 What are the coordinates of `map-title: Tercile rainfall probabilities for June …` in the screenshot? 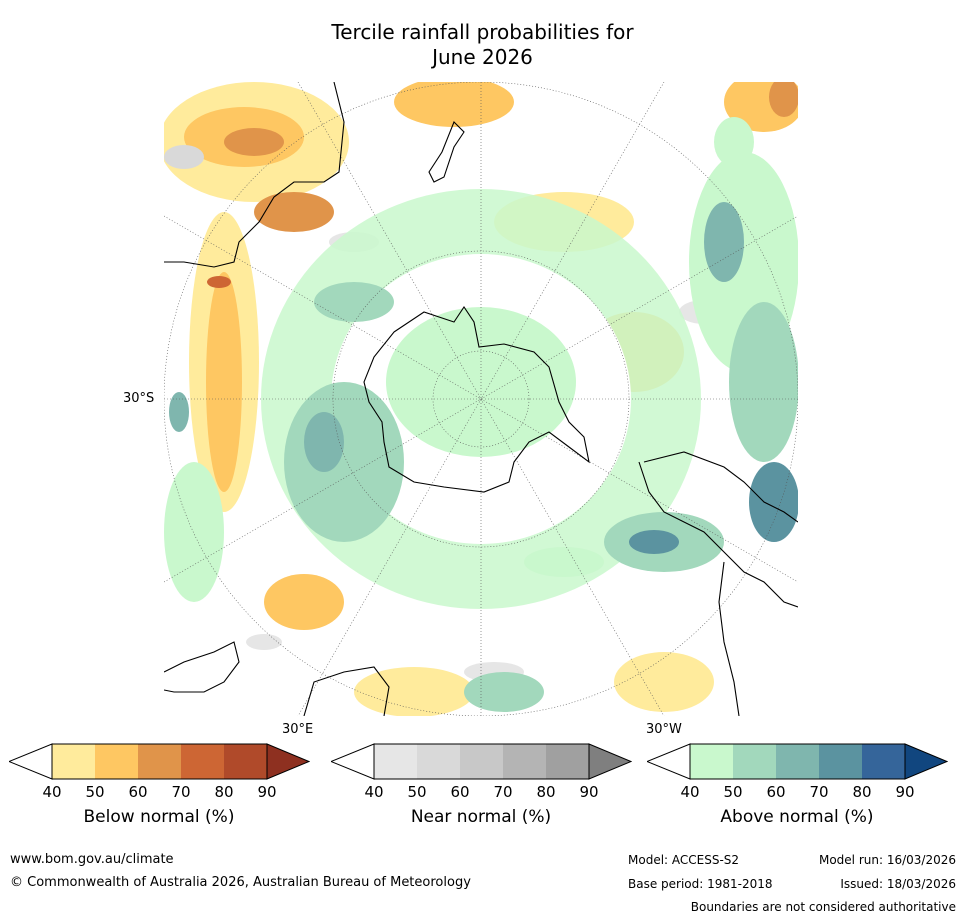 It's located at (482, 45).